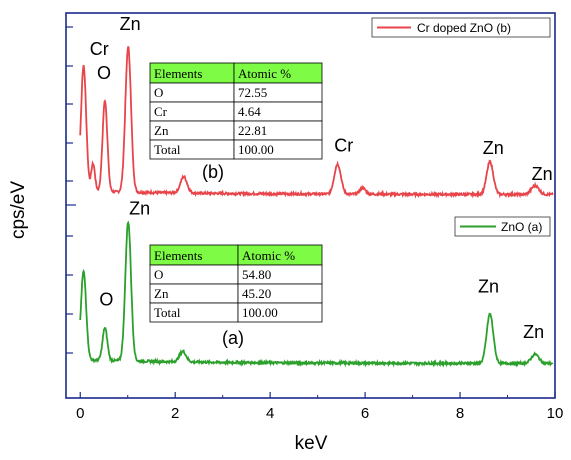  I want to click on y-axis-label: cps/eV, so click(18, 210).